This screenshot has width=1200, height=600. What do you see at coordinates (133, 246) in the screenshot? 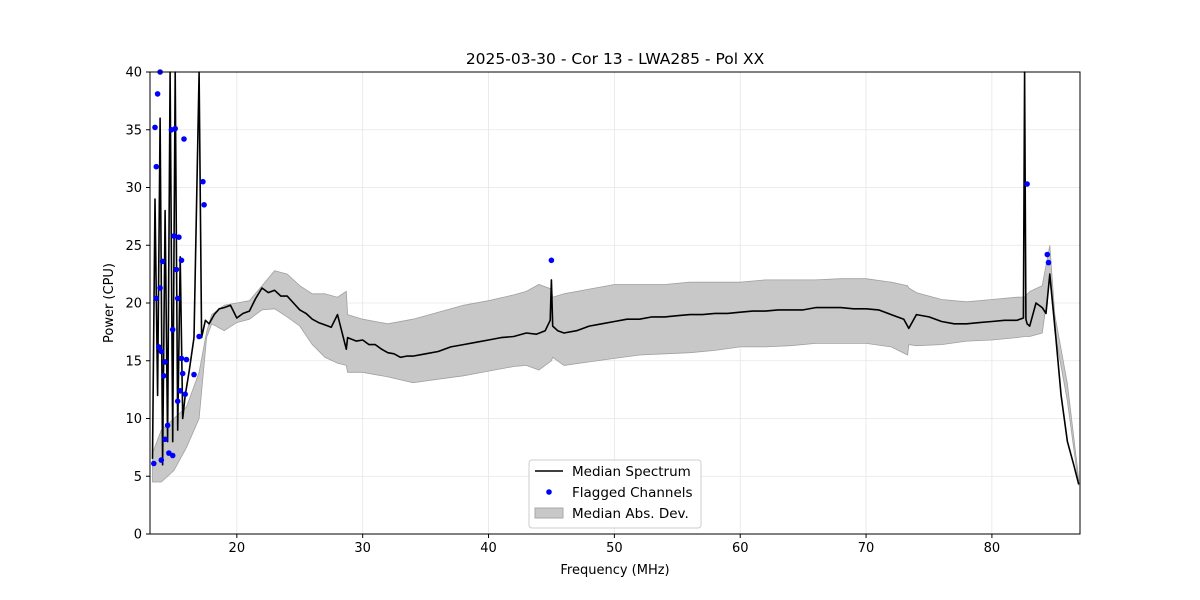
I see `y-tick-label: 25` at bounding box center [133, 246].